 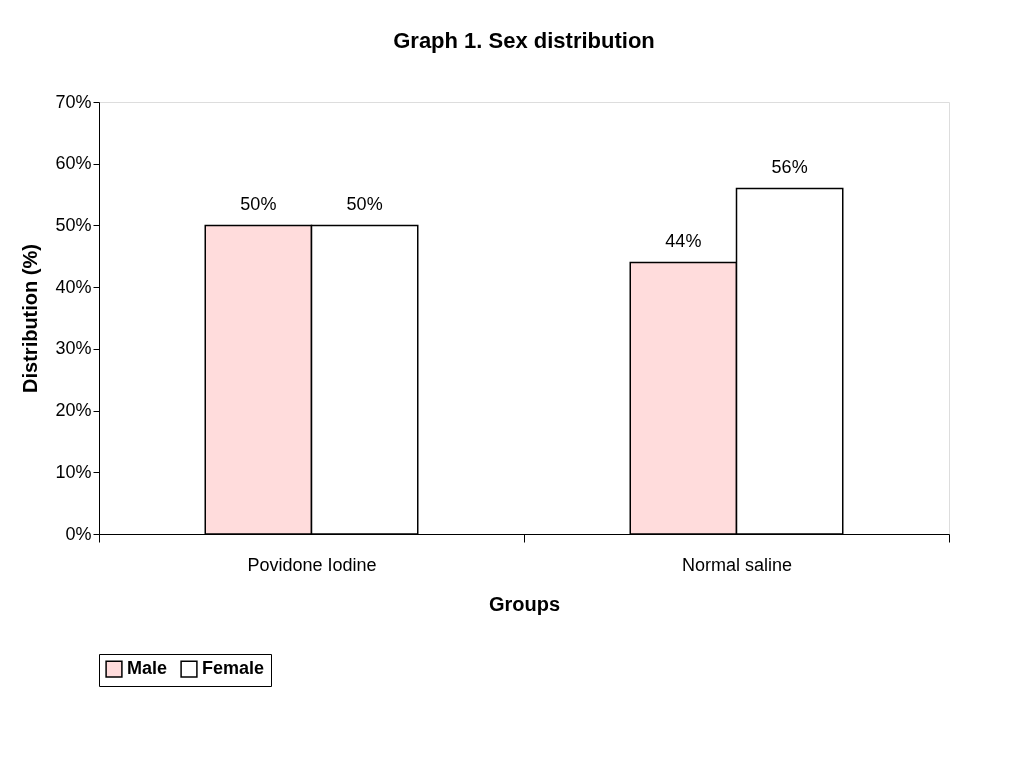 What do you see at coordinates (73, 471) in the screenshot?
I see `y-tick-label: 10%` at bounding box center [73, 471].